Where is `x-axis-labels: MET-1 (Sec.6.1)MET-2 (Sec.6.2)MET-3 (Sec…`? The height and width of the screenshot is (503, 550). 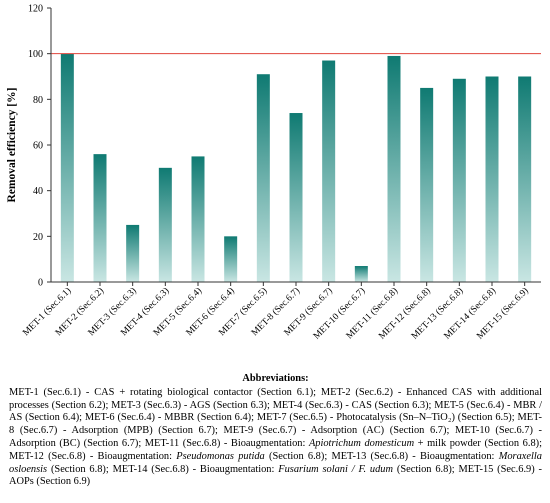 x-axis-labels: MET-1 (Sec.6.1)MET-2 (Sec.6.2)MET-3 (Sec… is located at coordinates (276, 312).